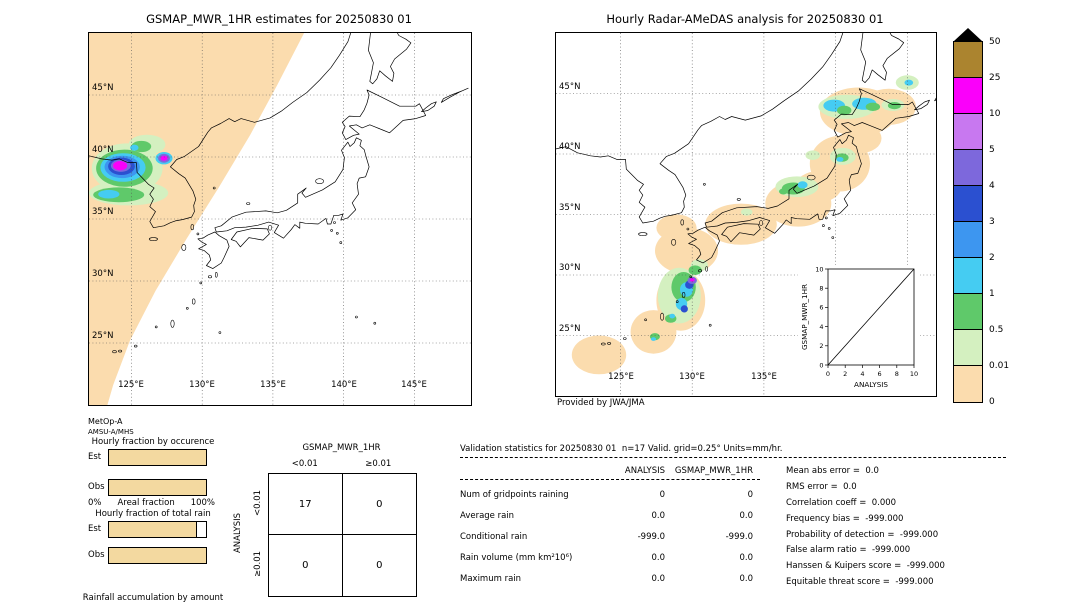  I want to click on lat-label: 25°N, so click(570, 329).